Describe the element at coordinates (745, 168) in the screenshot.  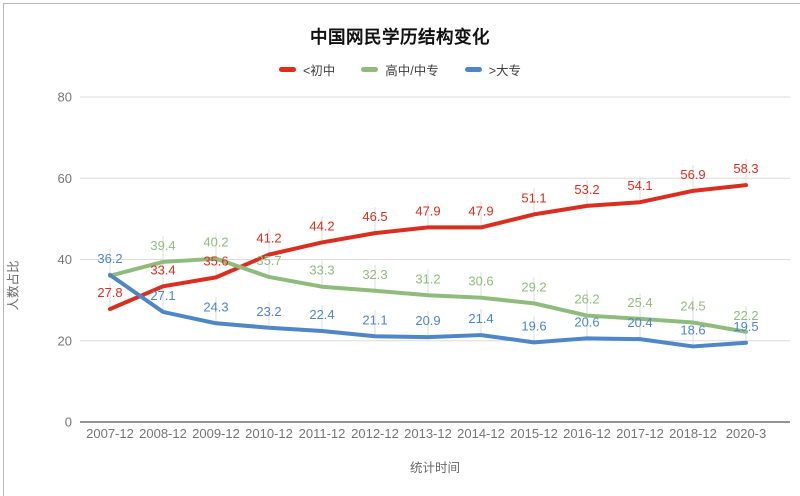
I see `data-label-series-0: 58.3` at that location.